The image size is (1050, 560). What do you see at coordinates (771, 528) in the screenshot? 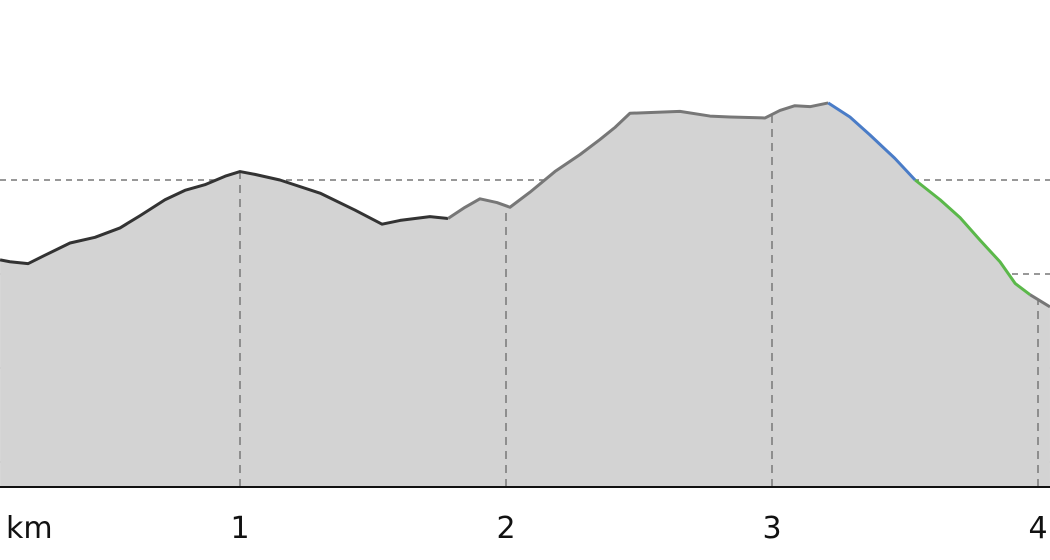
I see `x-tick-label: 3` at bounding box center [771, 528].